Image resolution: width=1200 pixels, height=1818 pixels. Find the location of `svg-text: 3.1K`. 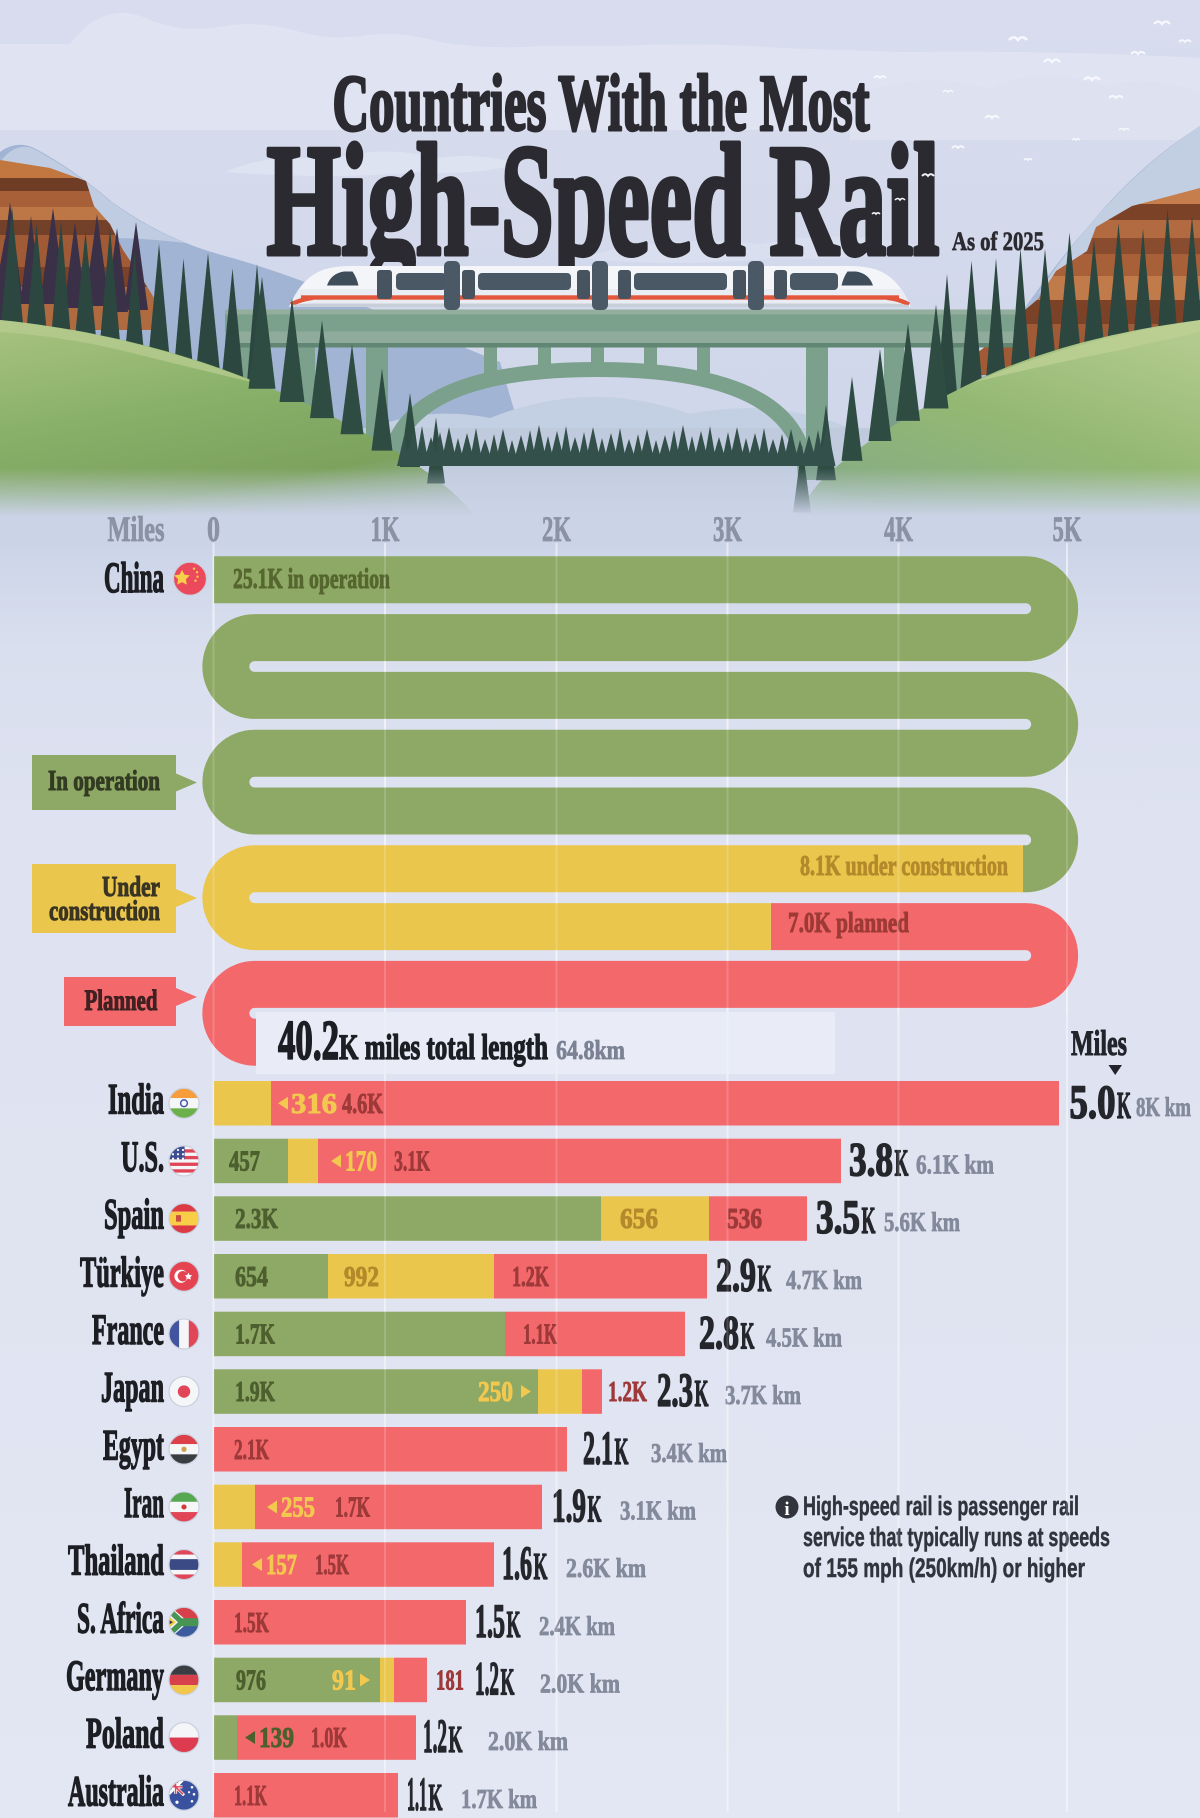

svg-text: 3.1K is located at coordinates (412, 1161).